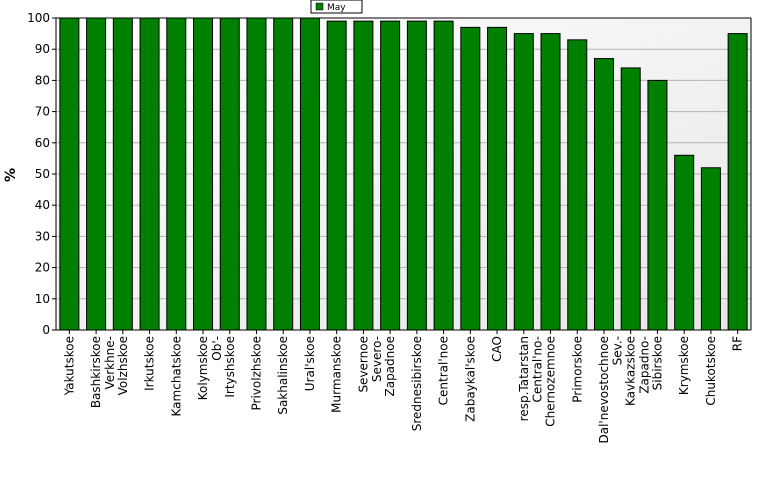 The width and height of the screenshot is (777, 483). I want to click on y-tick-label: 90, so click(42, 49).